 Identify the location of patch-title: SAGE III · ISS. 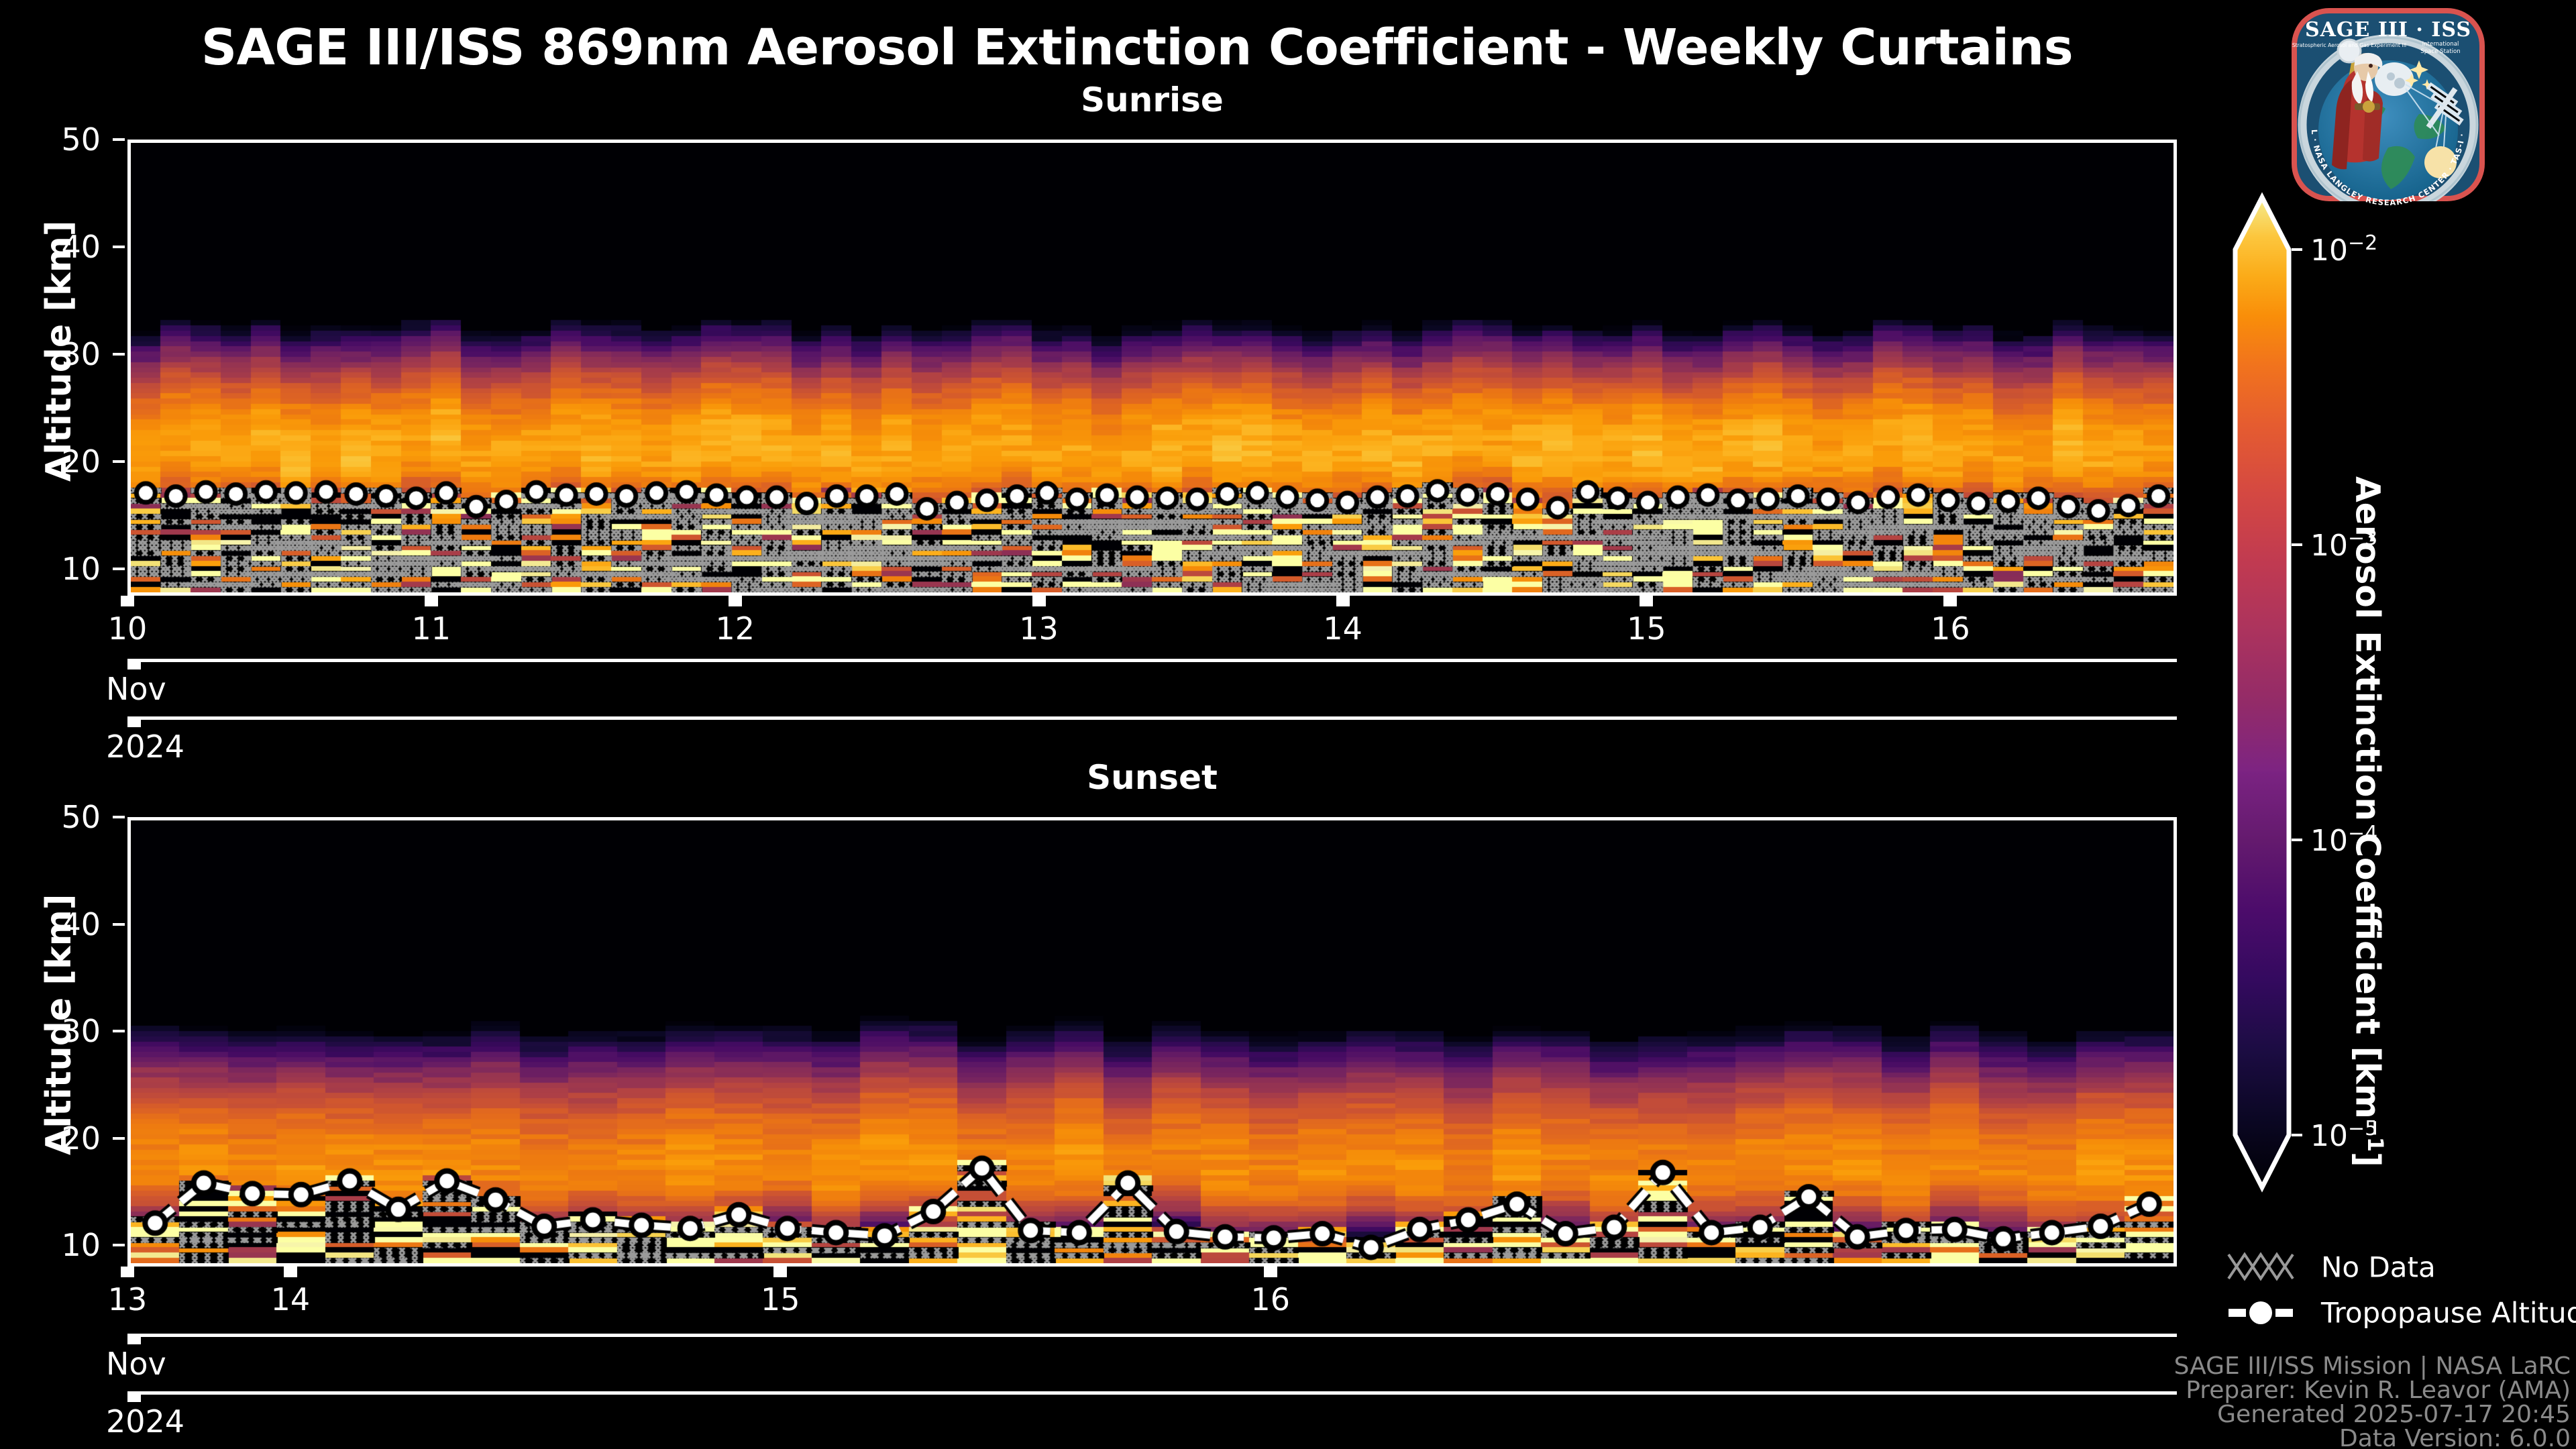
(2388, 30).